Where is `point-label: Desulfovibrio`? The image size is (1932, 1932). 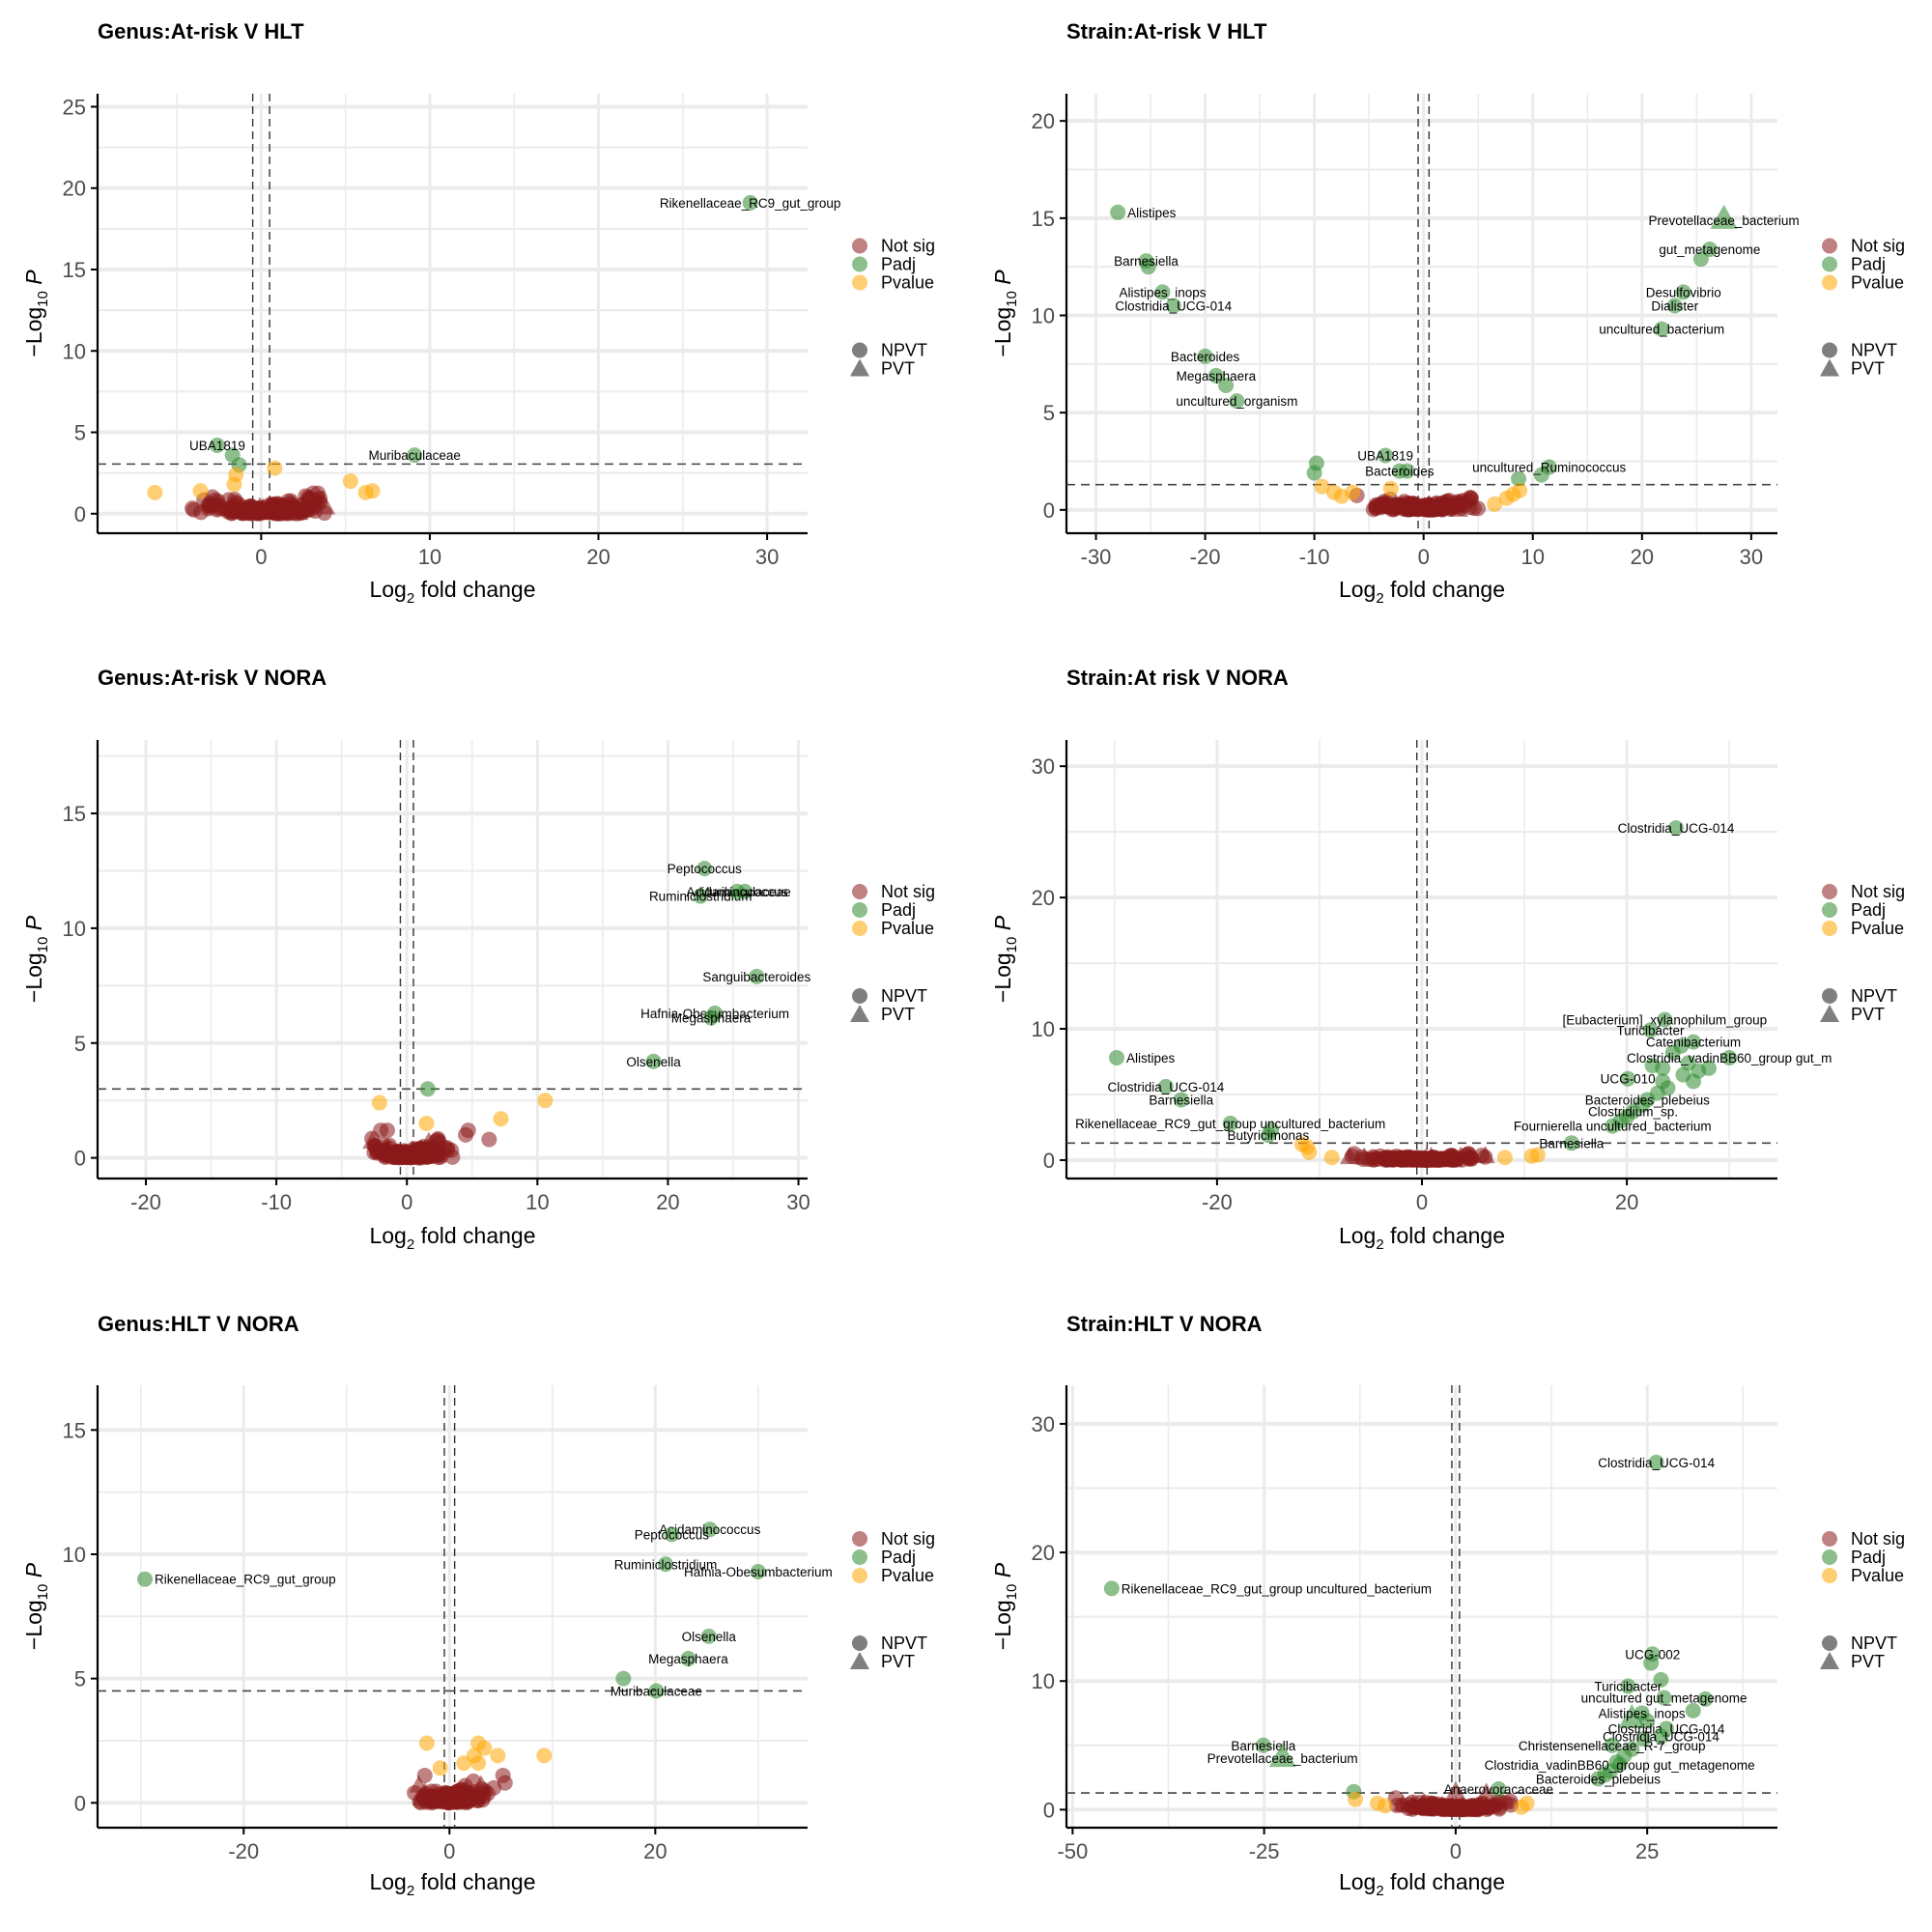
point-label: Desulfovibrio is located at coordinates (1683, 292).